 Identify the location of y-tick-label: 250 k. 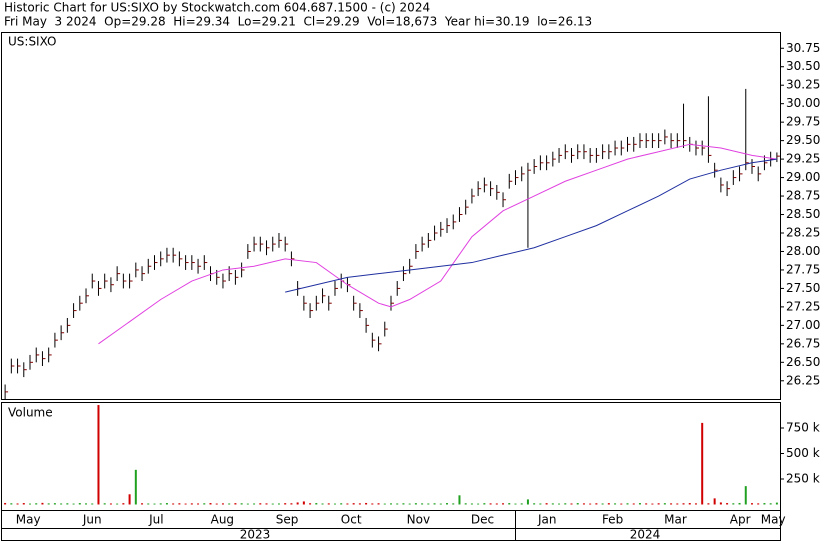
(803, 478).